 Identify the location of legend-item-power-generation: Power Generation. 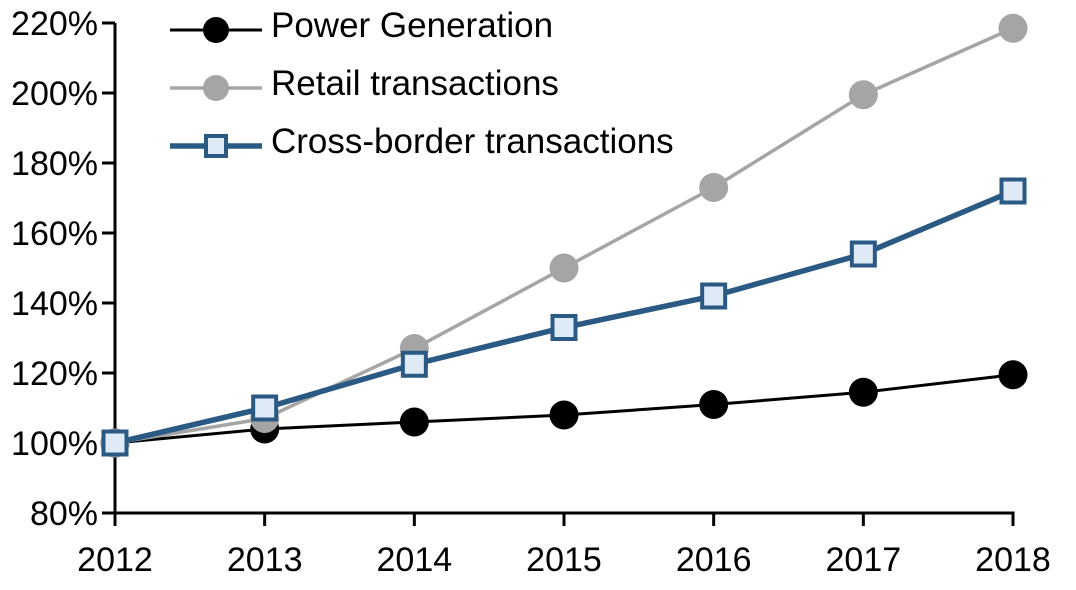
(361, 25).